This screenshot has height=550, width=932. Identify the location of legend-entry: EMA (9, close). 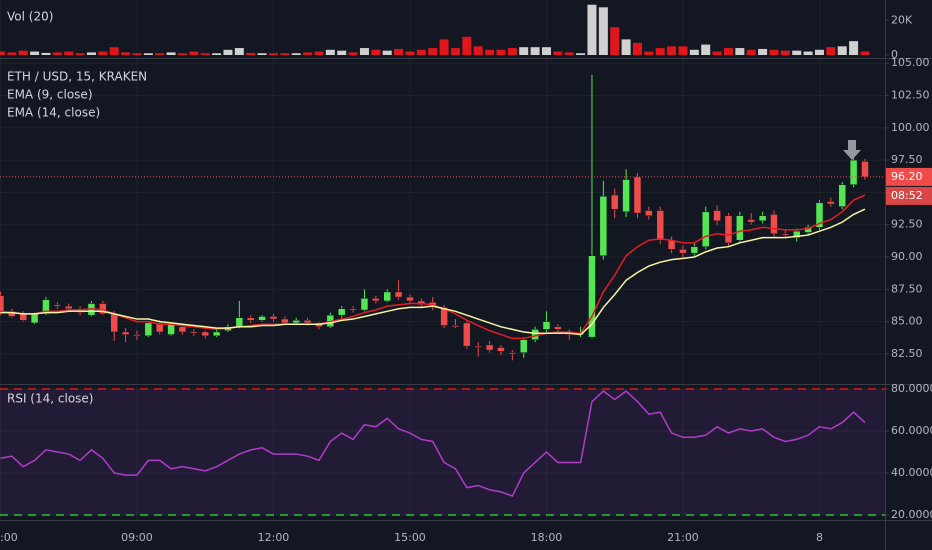
(50, 95).